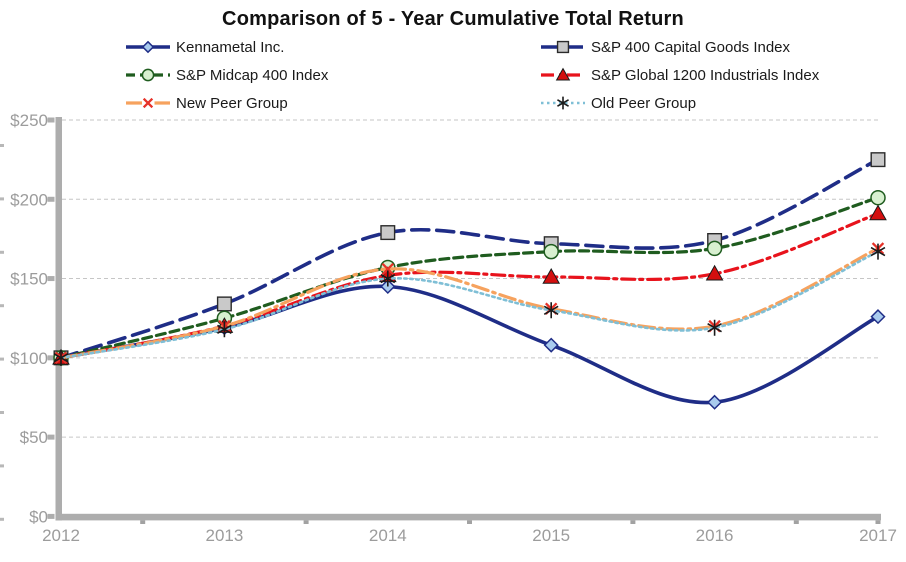 This screenshot has width=906, height=562. What do you see at coordinates (34, 437) in the screenshot?
I see `y-axis-label: $50` at bounding box center [34, 437].